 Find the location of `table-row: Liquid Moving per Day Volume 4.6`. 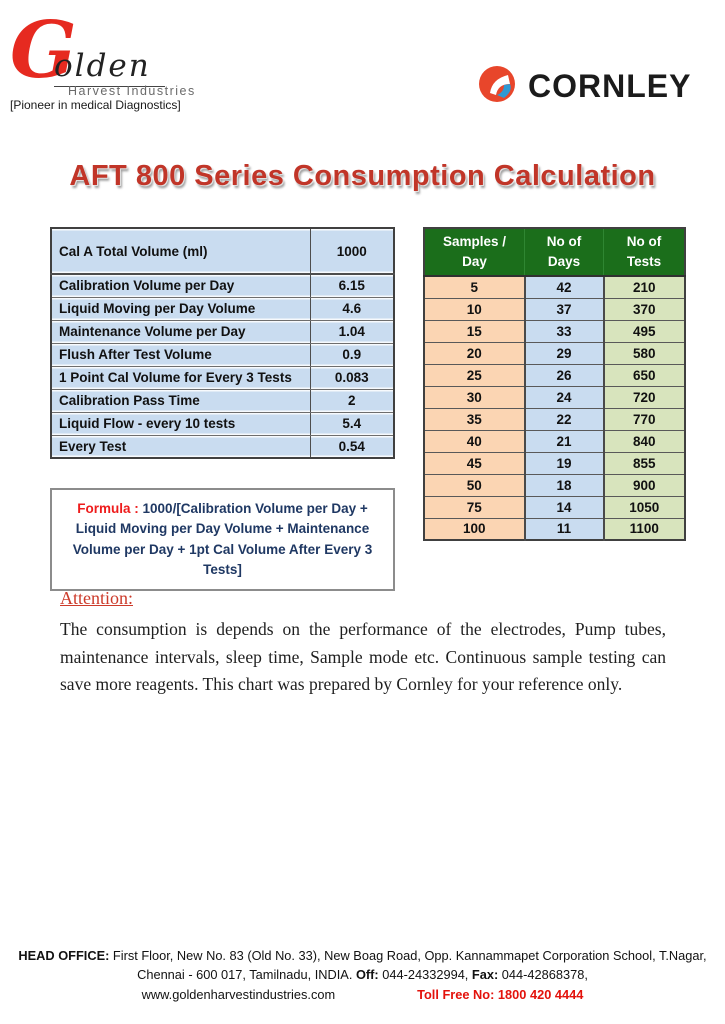

table-row: Liquid Moving per Day Volume 4.6 is located at coordinates (222, 309).